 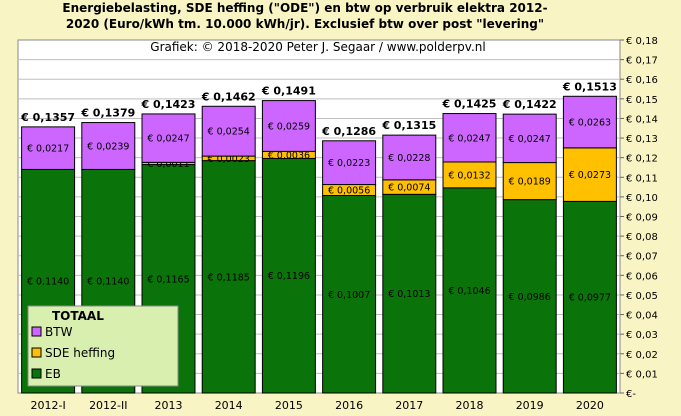 I want to click on y-tick-label: € 0,12, so click(x=642, y=159).